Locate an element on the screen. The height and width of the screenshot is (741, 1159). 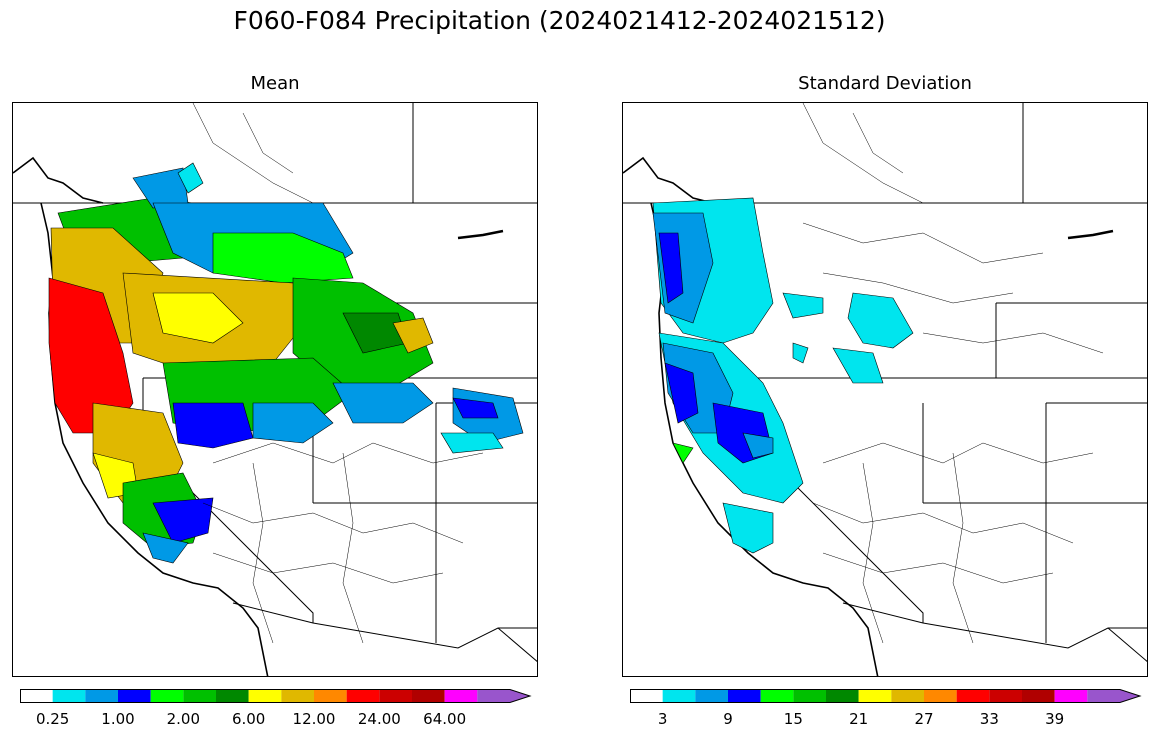
std-panel-title: Standard Deviation is located at coordinates (885, 83).